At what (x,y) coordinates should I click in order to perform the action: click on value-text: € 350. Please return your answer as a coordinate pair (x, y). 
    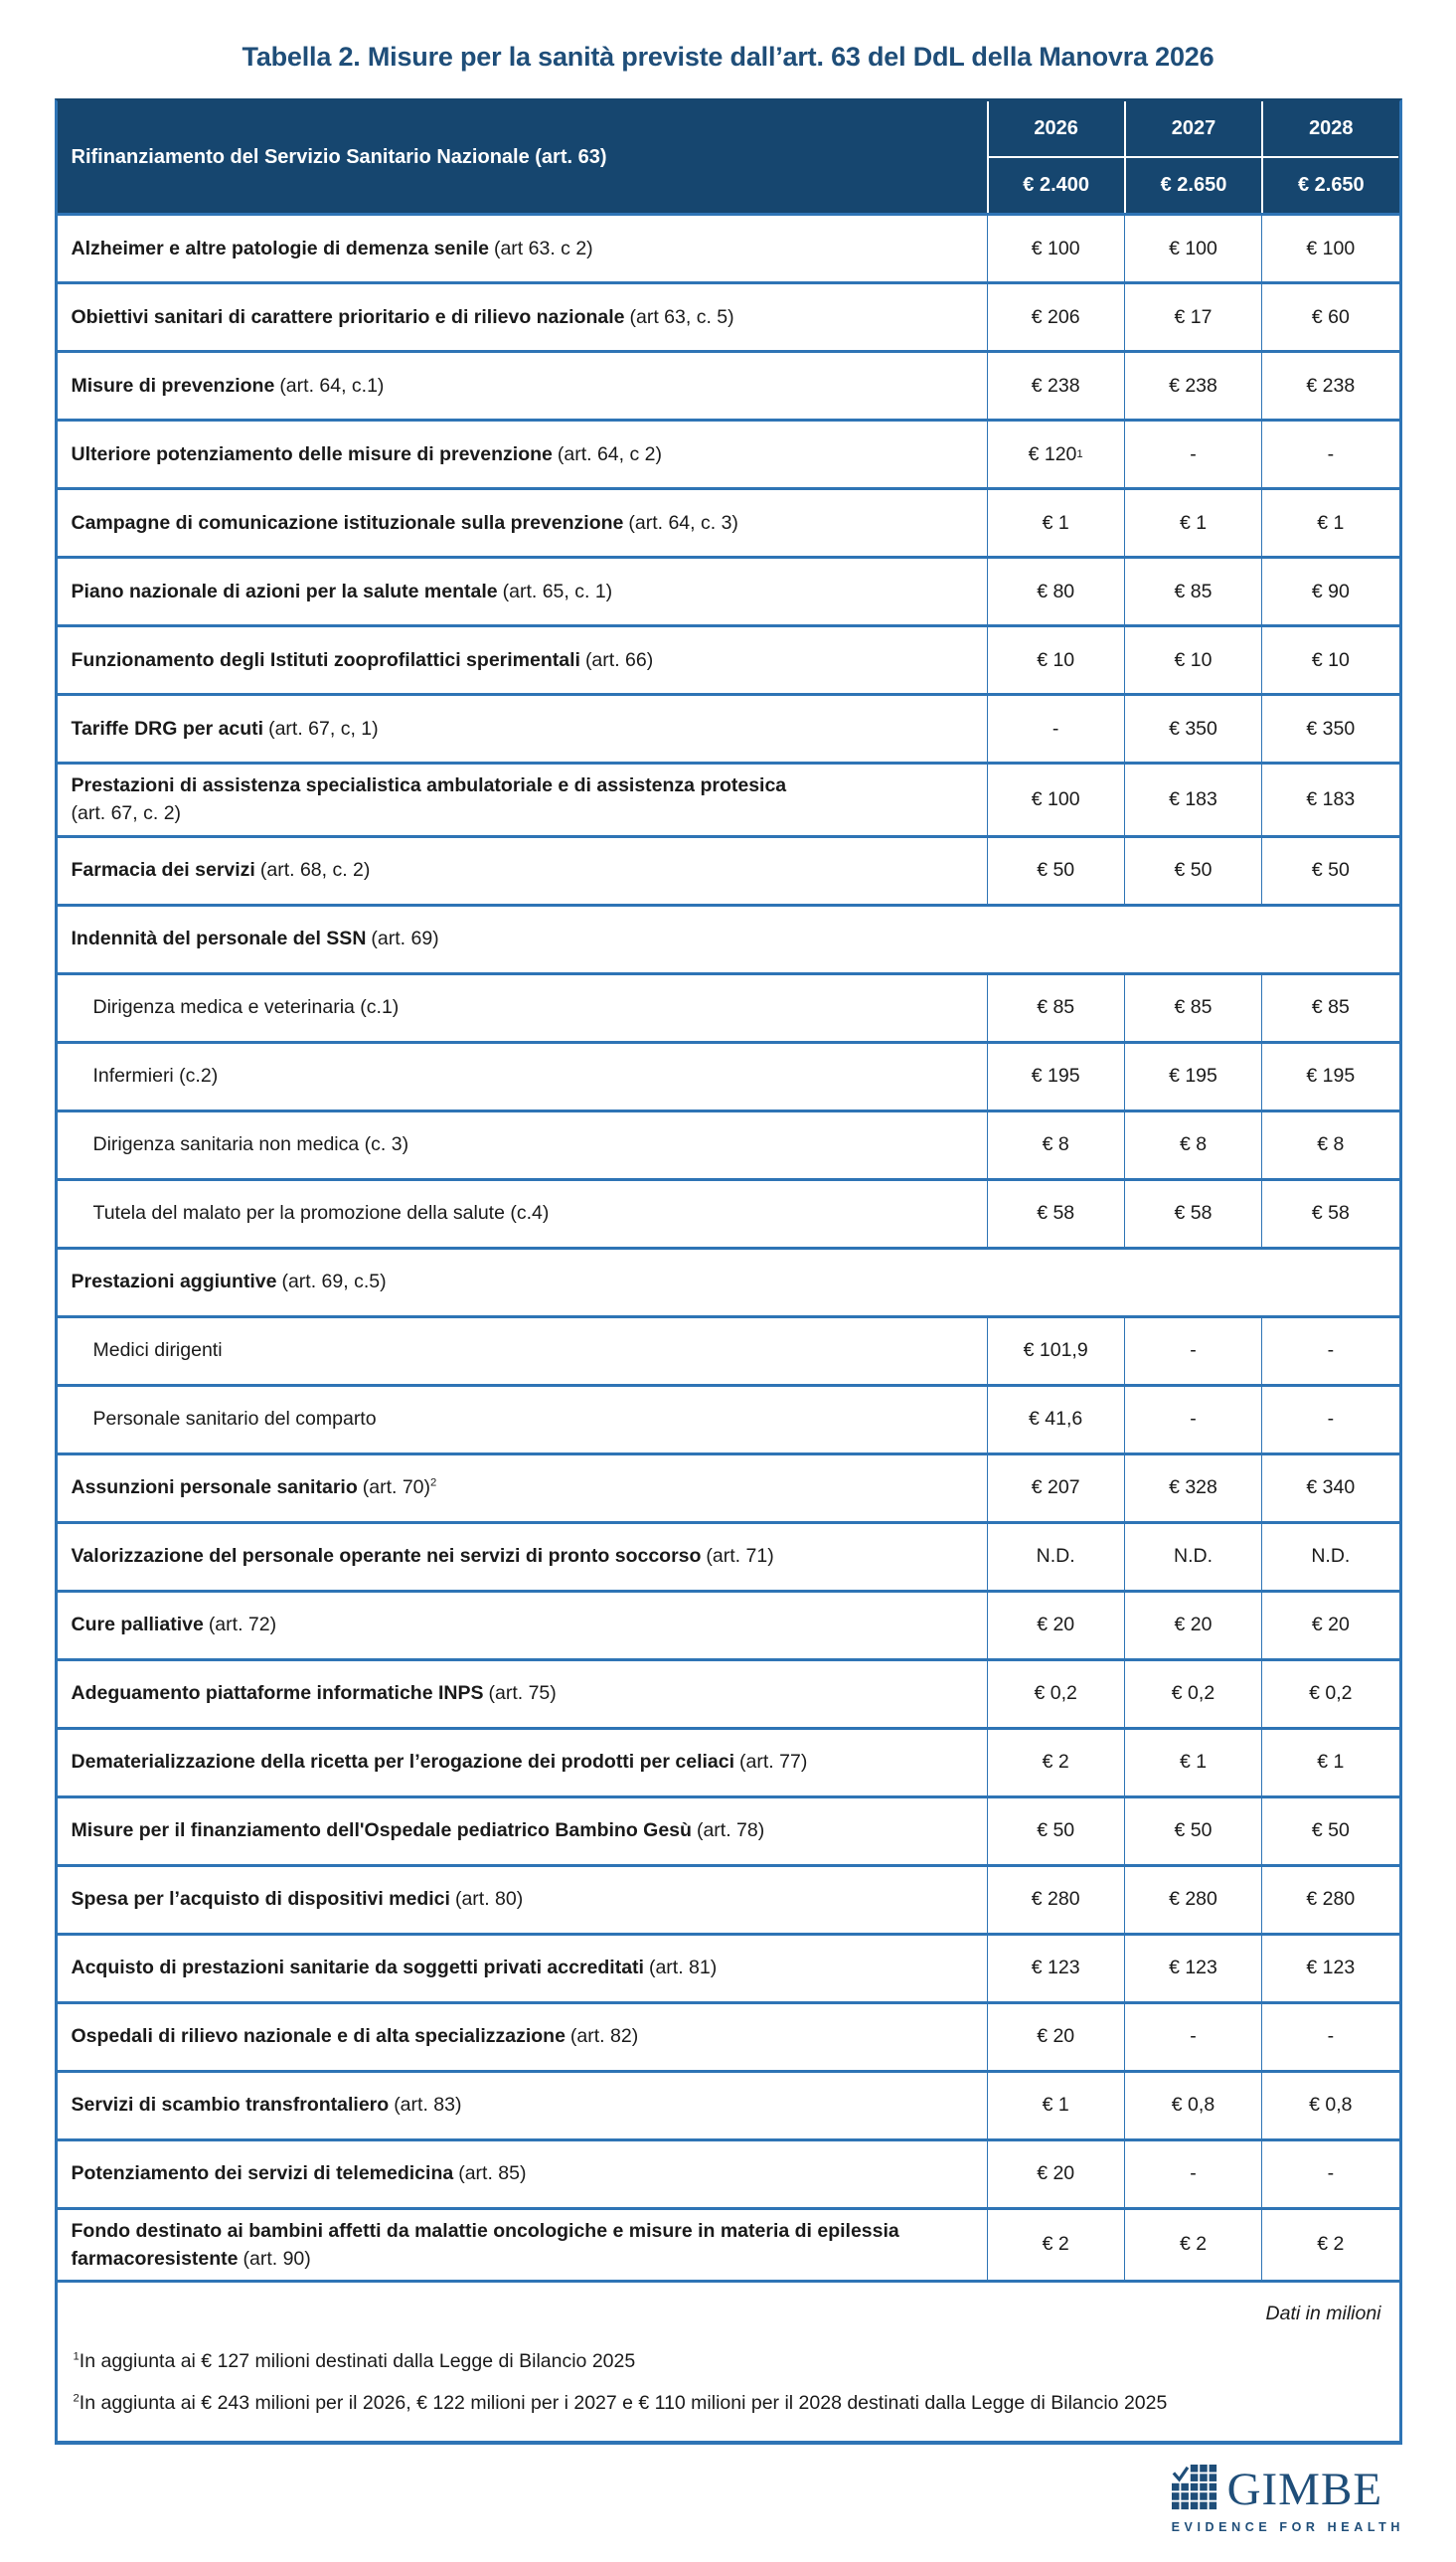
    Looking at the image, I should click on (1331, 728).